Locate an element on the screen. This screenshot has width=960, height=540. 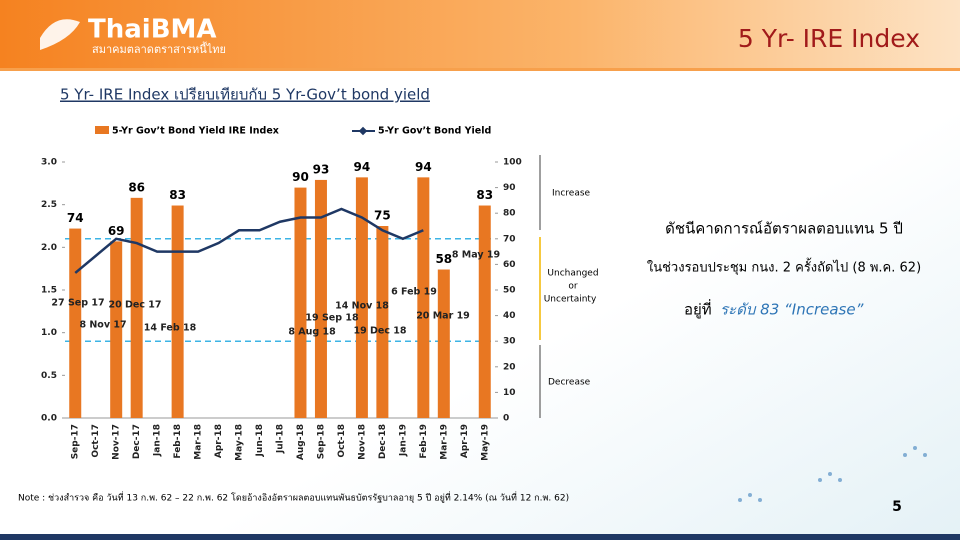
y2-tick-label: 100 is located at coordinates (512, 163).